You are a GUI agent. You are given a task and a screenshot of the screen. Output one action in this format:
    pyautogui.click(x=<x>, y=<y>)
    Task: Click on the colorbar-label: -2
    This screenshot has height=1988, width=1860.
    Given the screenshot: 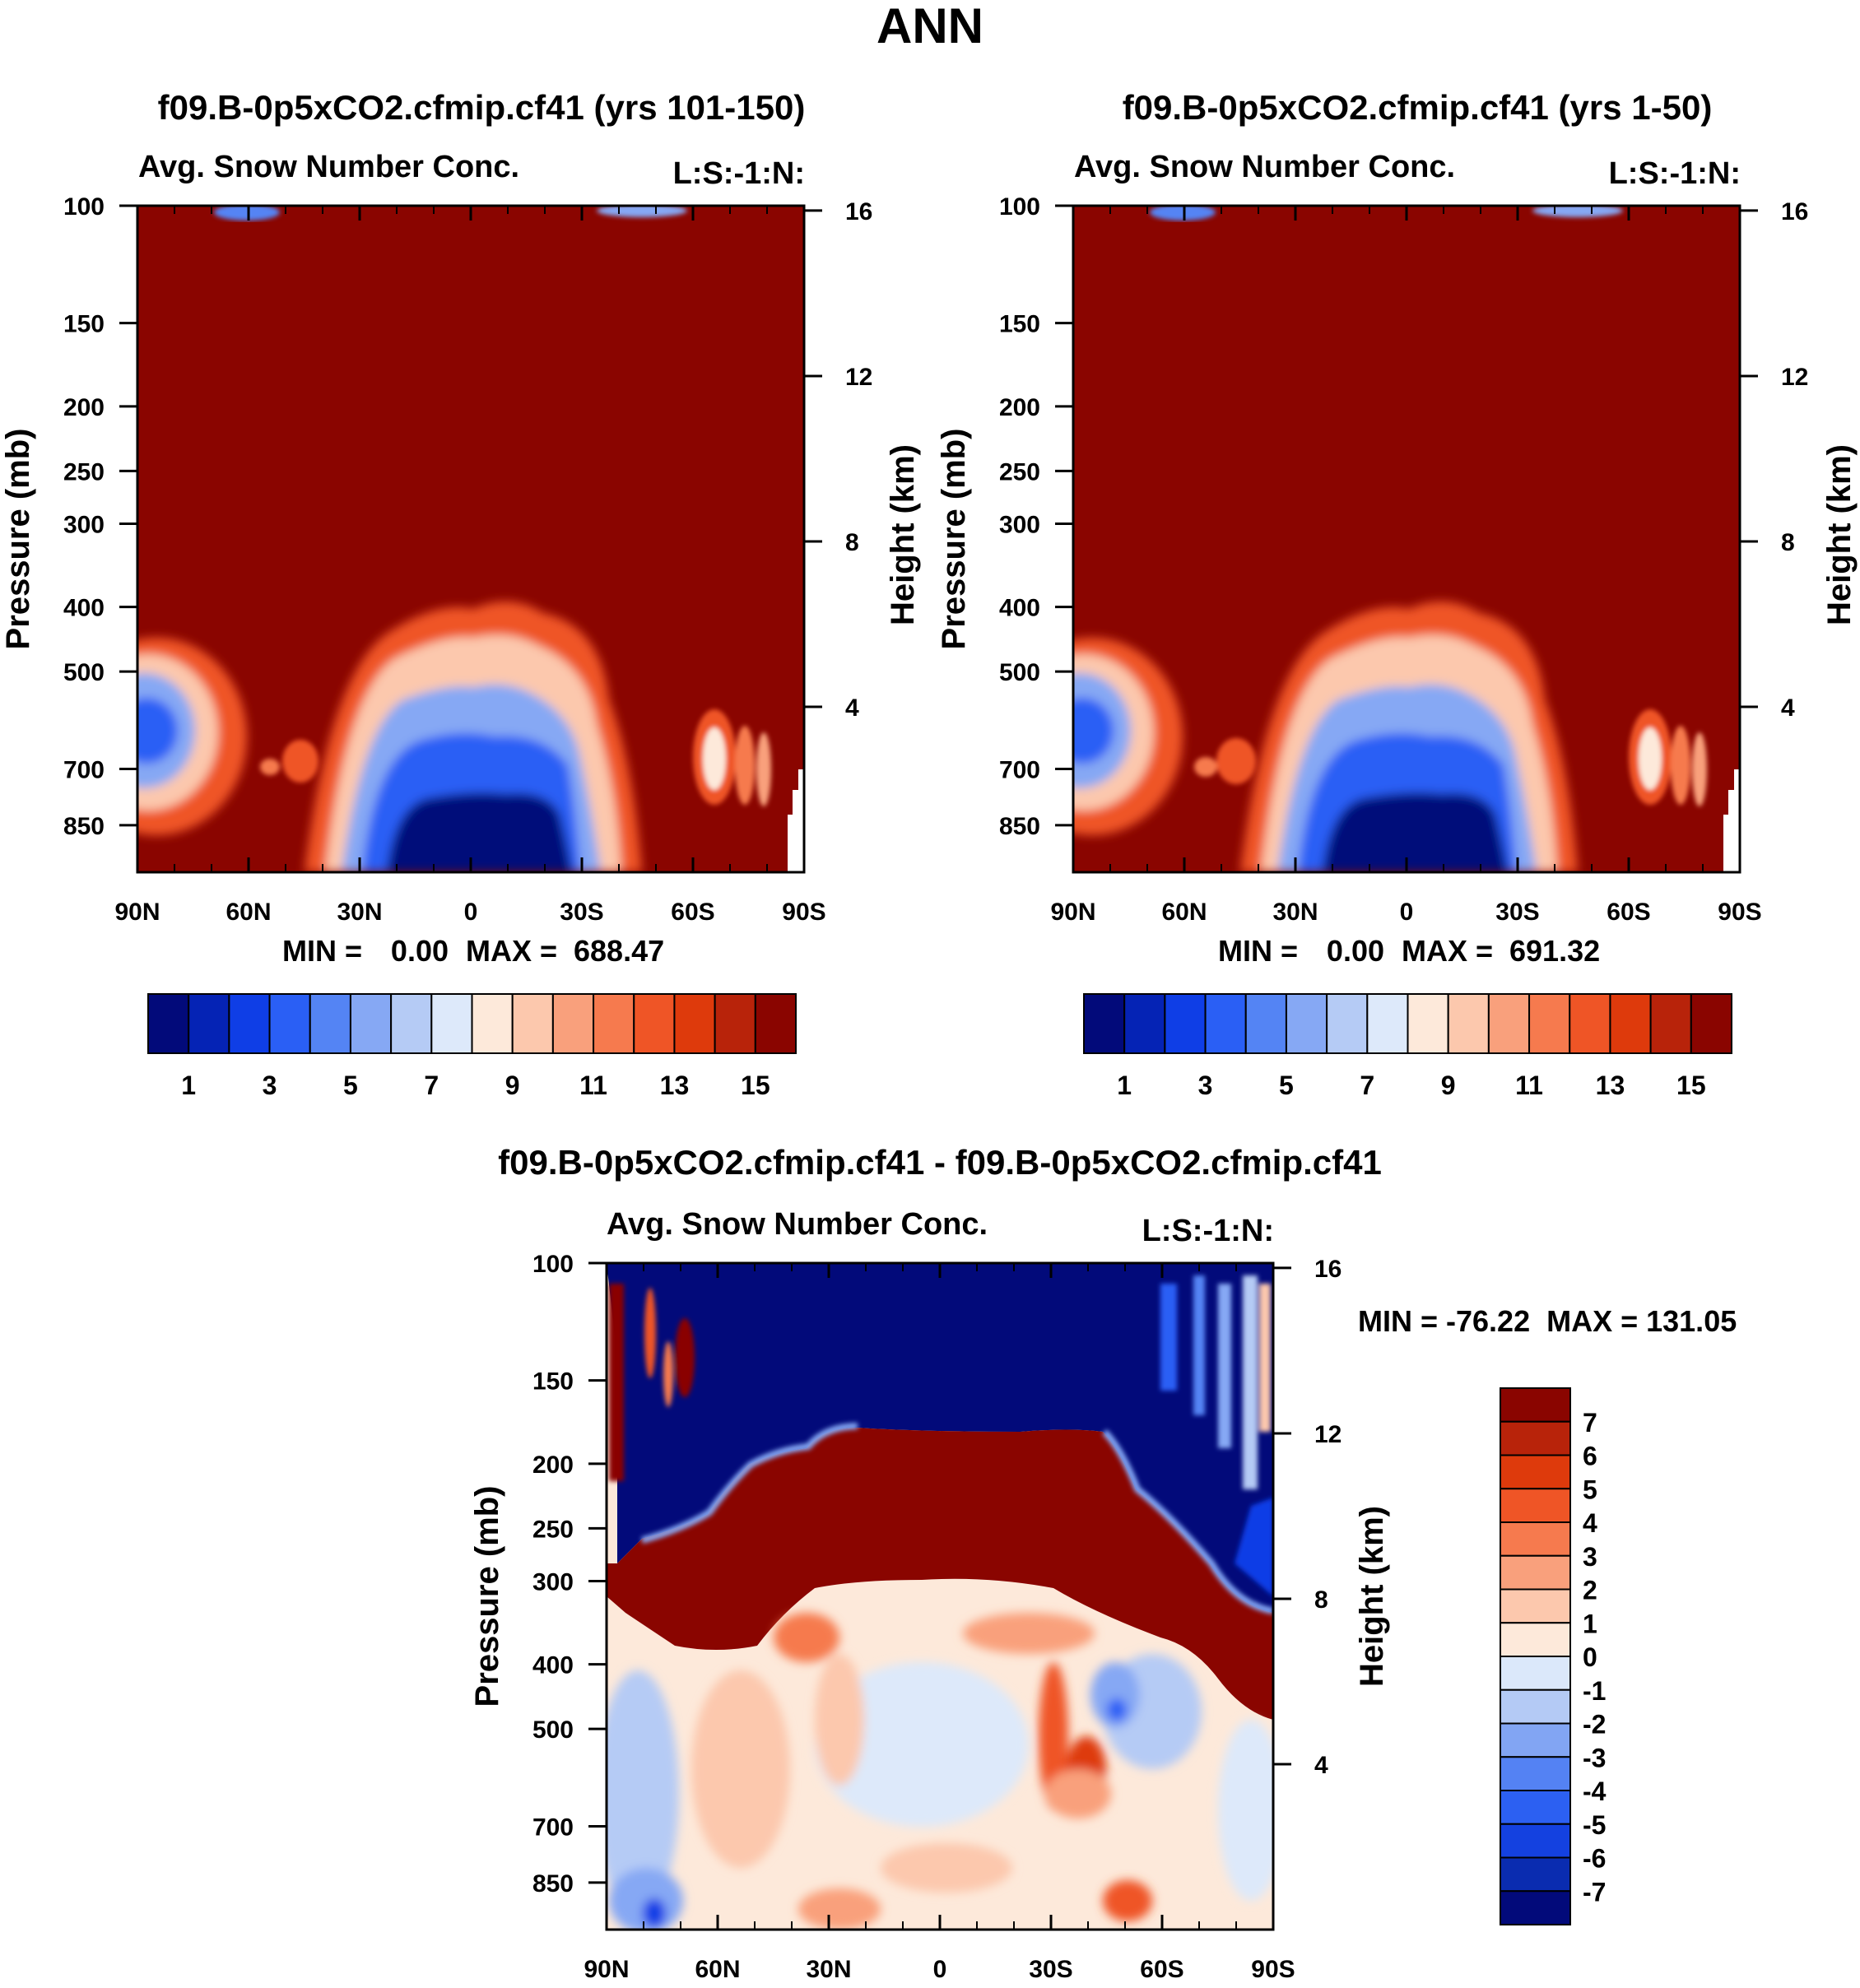 What is the action you would take?
    pyautogui.click(x=1594, y=1725)
    